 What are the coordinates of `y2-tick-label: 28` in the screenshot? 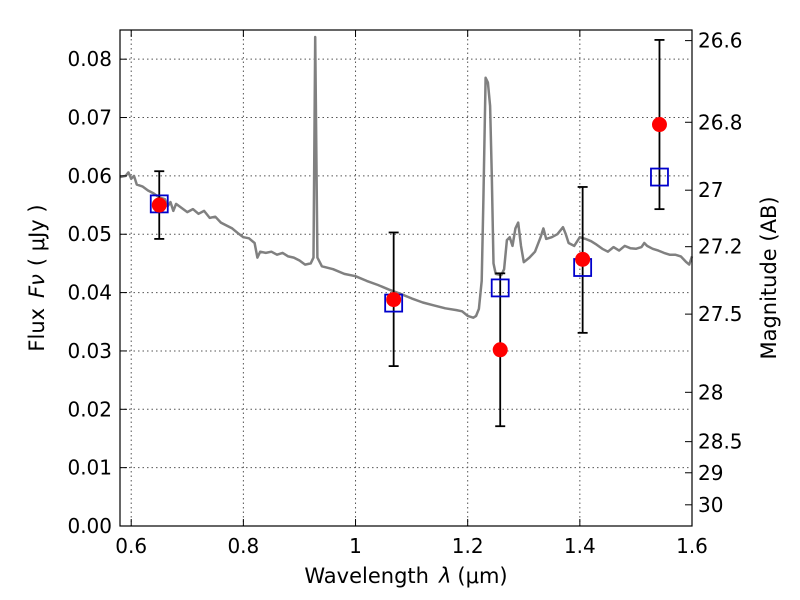 It's located at (710, 392).